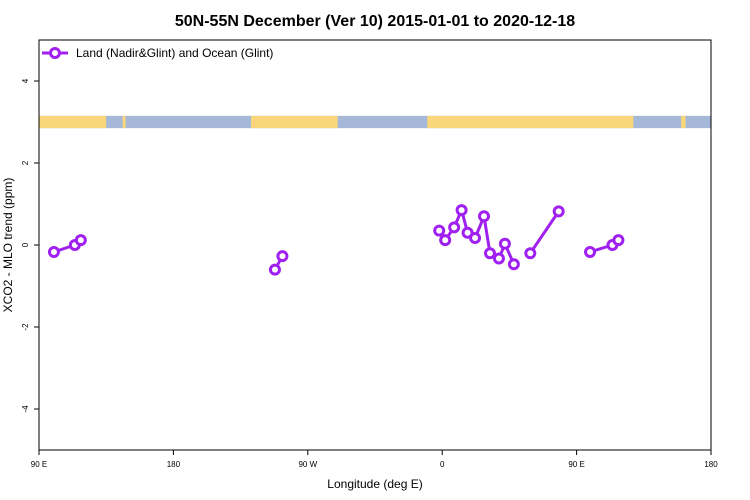  What do you see at coordinates (25, 409) in the screenshot?
I see `y-tick-label: -4` at bounding box center [25, 409].